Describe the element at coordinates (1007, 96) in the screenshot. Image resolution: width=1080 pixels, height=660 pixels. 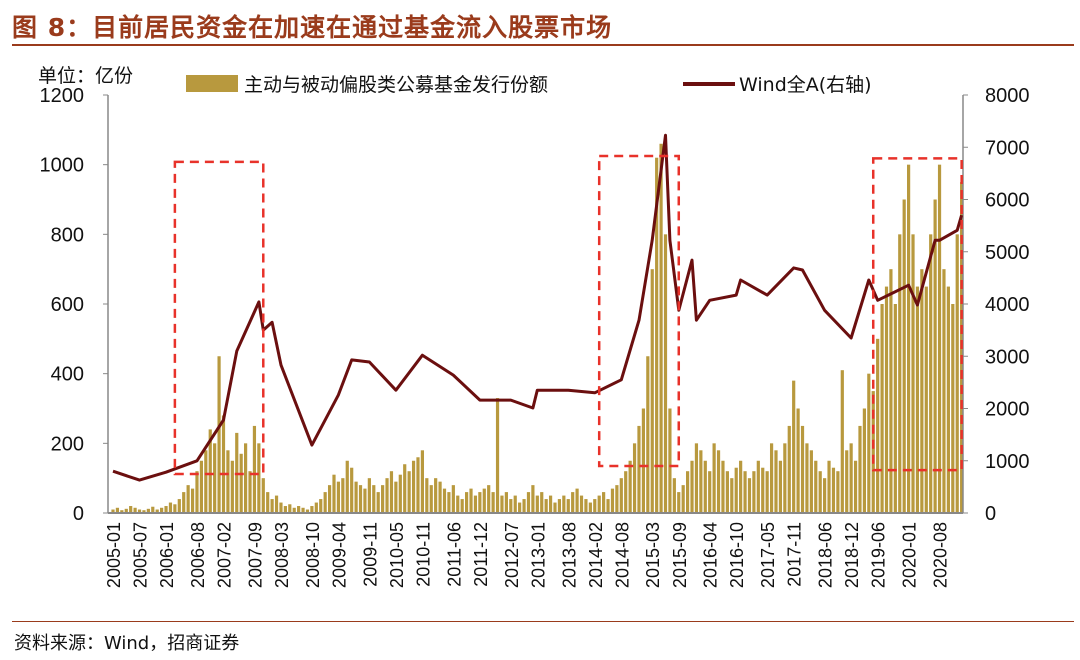
I see `right-tick-label: 8000` at that location.